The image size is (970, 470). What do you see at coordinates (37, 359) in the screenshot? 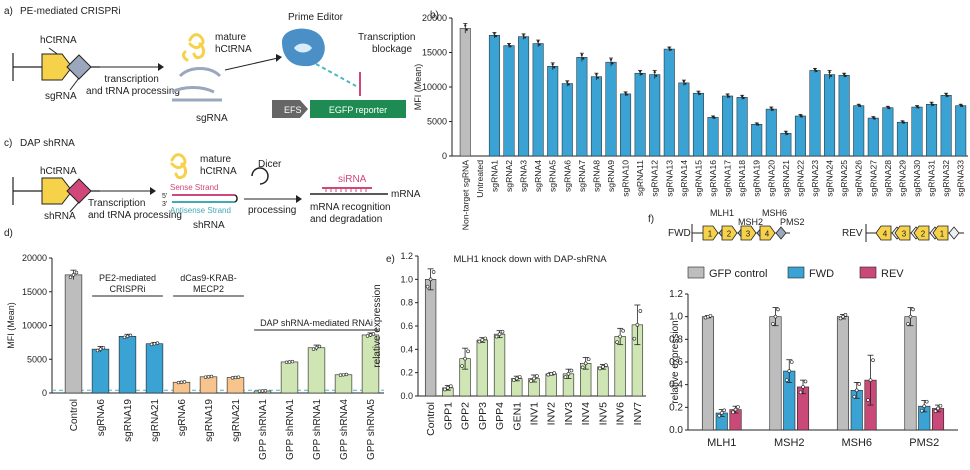
I see `y-tick-label: 5000` at bounding box center [37, 359].